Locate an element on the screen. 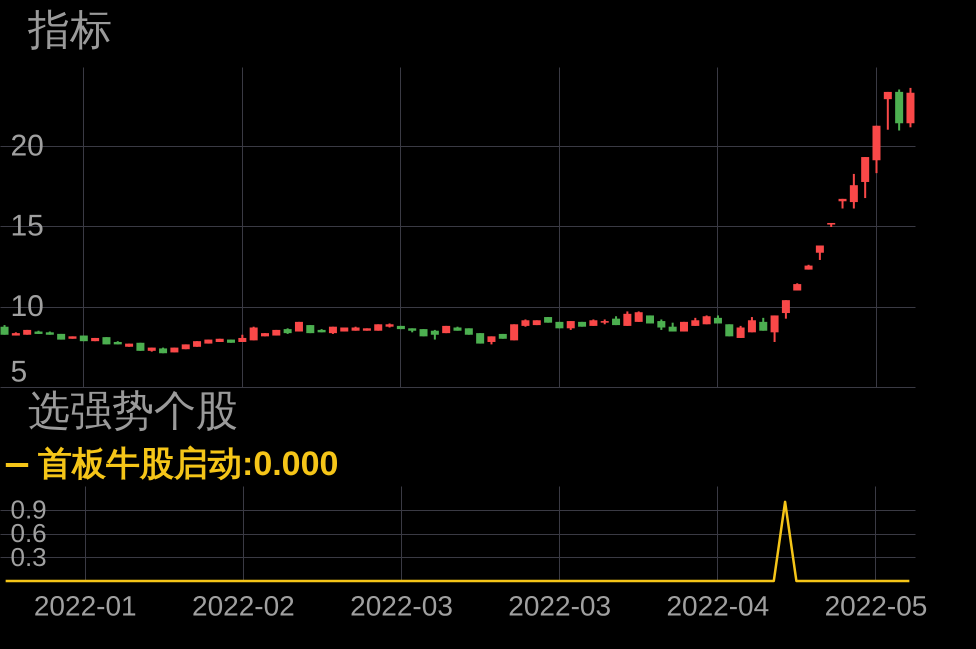  x-tick-label: 2022-04 is located at coordinates (718, 606).